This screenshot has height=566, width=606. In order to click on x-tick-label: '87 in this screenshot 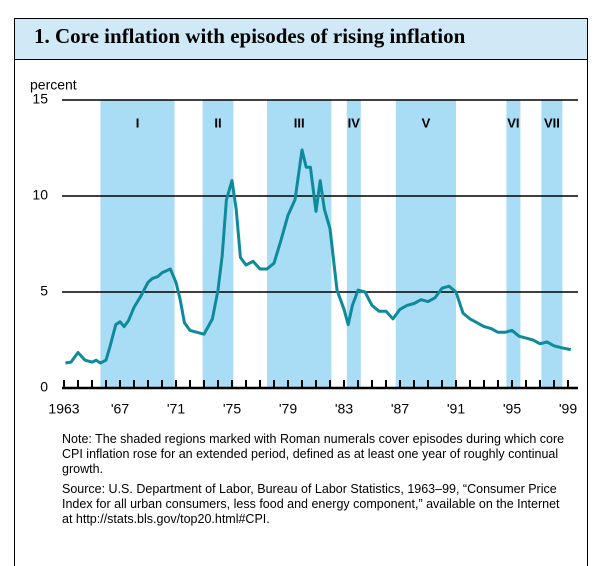, I will do `click(400, 409)`.